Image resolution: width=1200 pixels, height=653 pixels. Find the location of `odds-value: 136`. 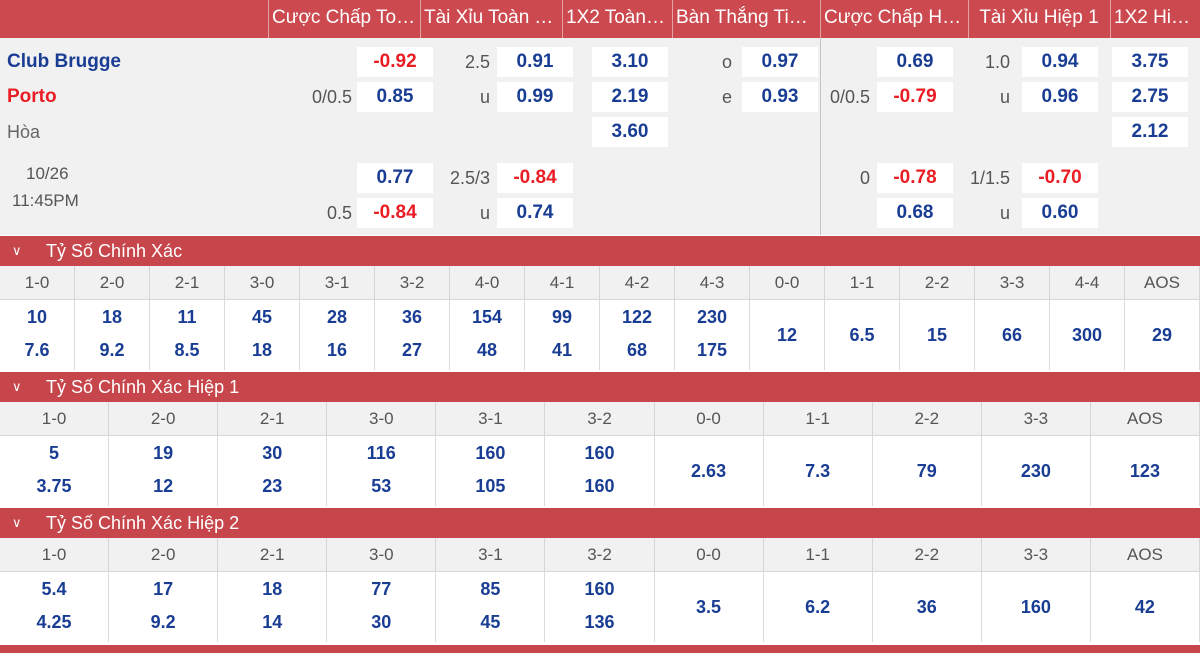

odds-value: 136 is located at coordinates (599, 622).